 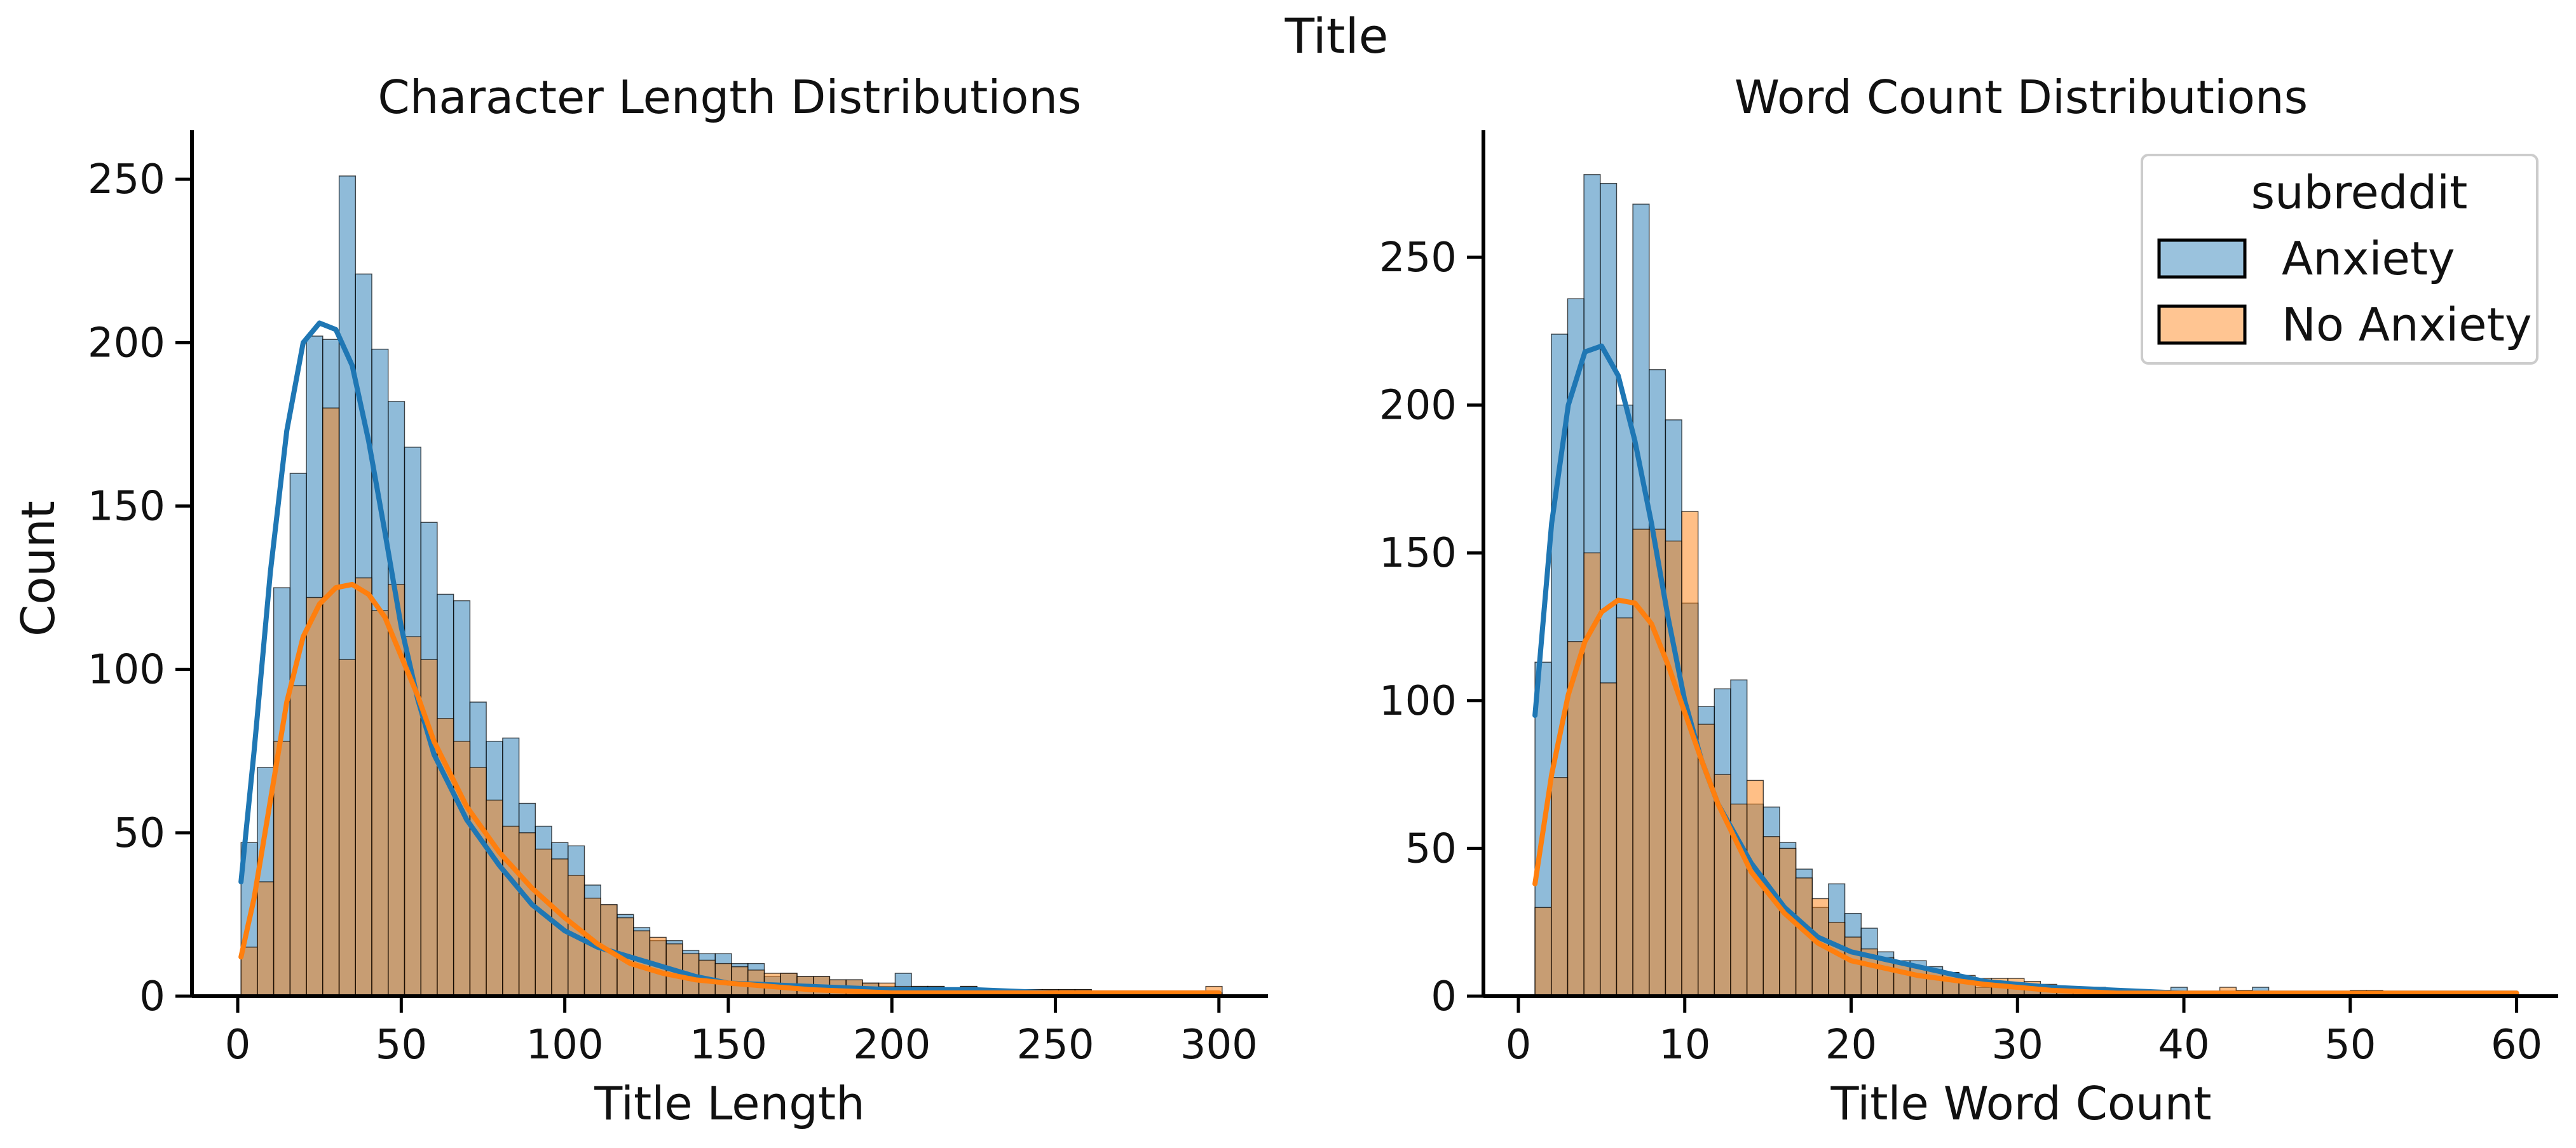 I want to click on x-tick-label: 200, so click(x=891, y=1045).